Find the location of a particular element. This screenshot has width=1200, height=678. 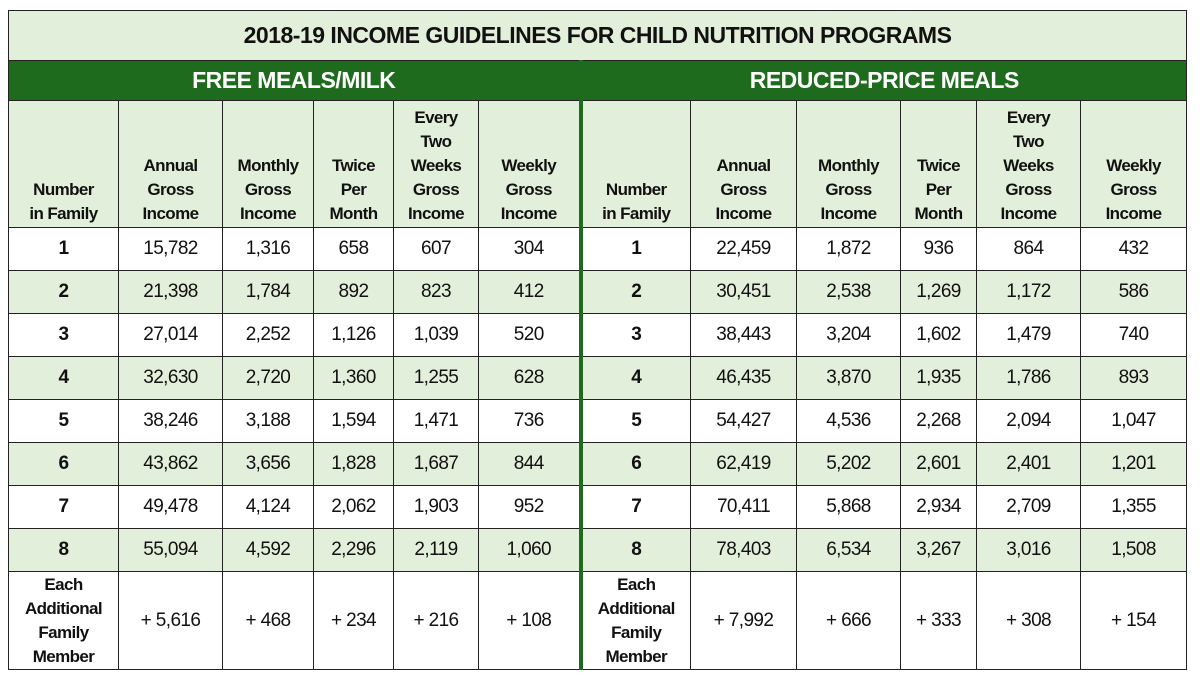

table-cell: 1,602 is located at coordinates (938, 335).